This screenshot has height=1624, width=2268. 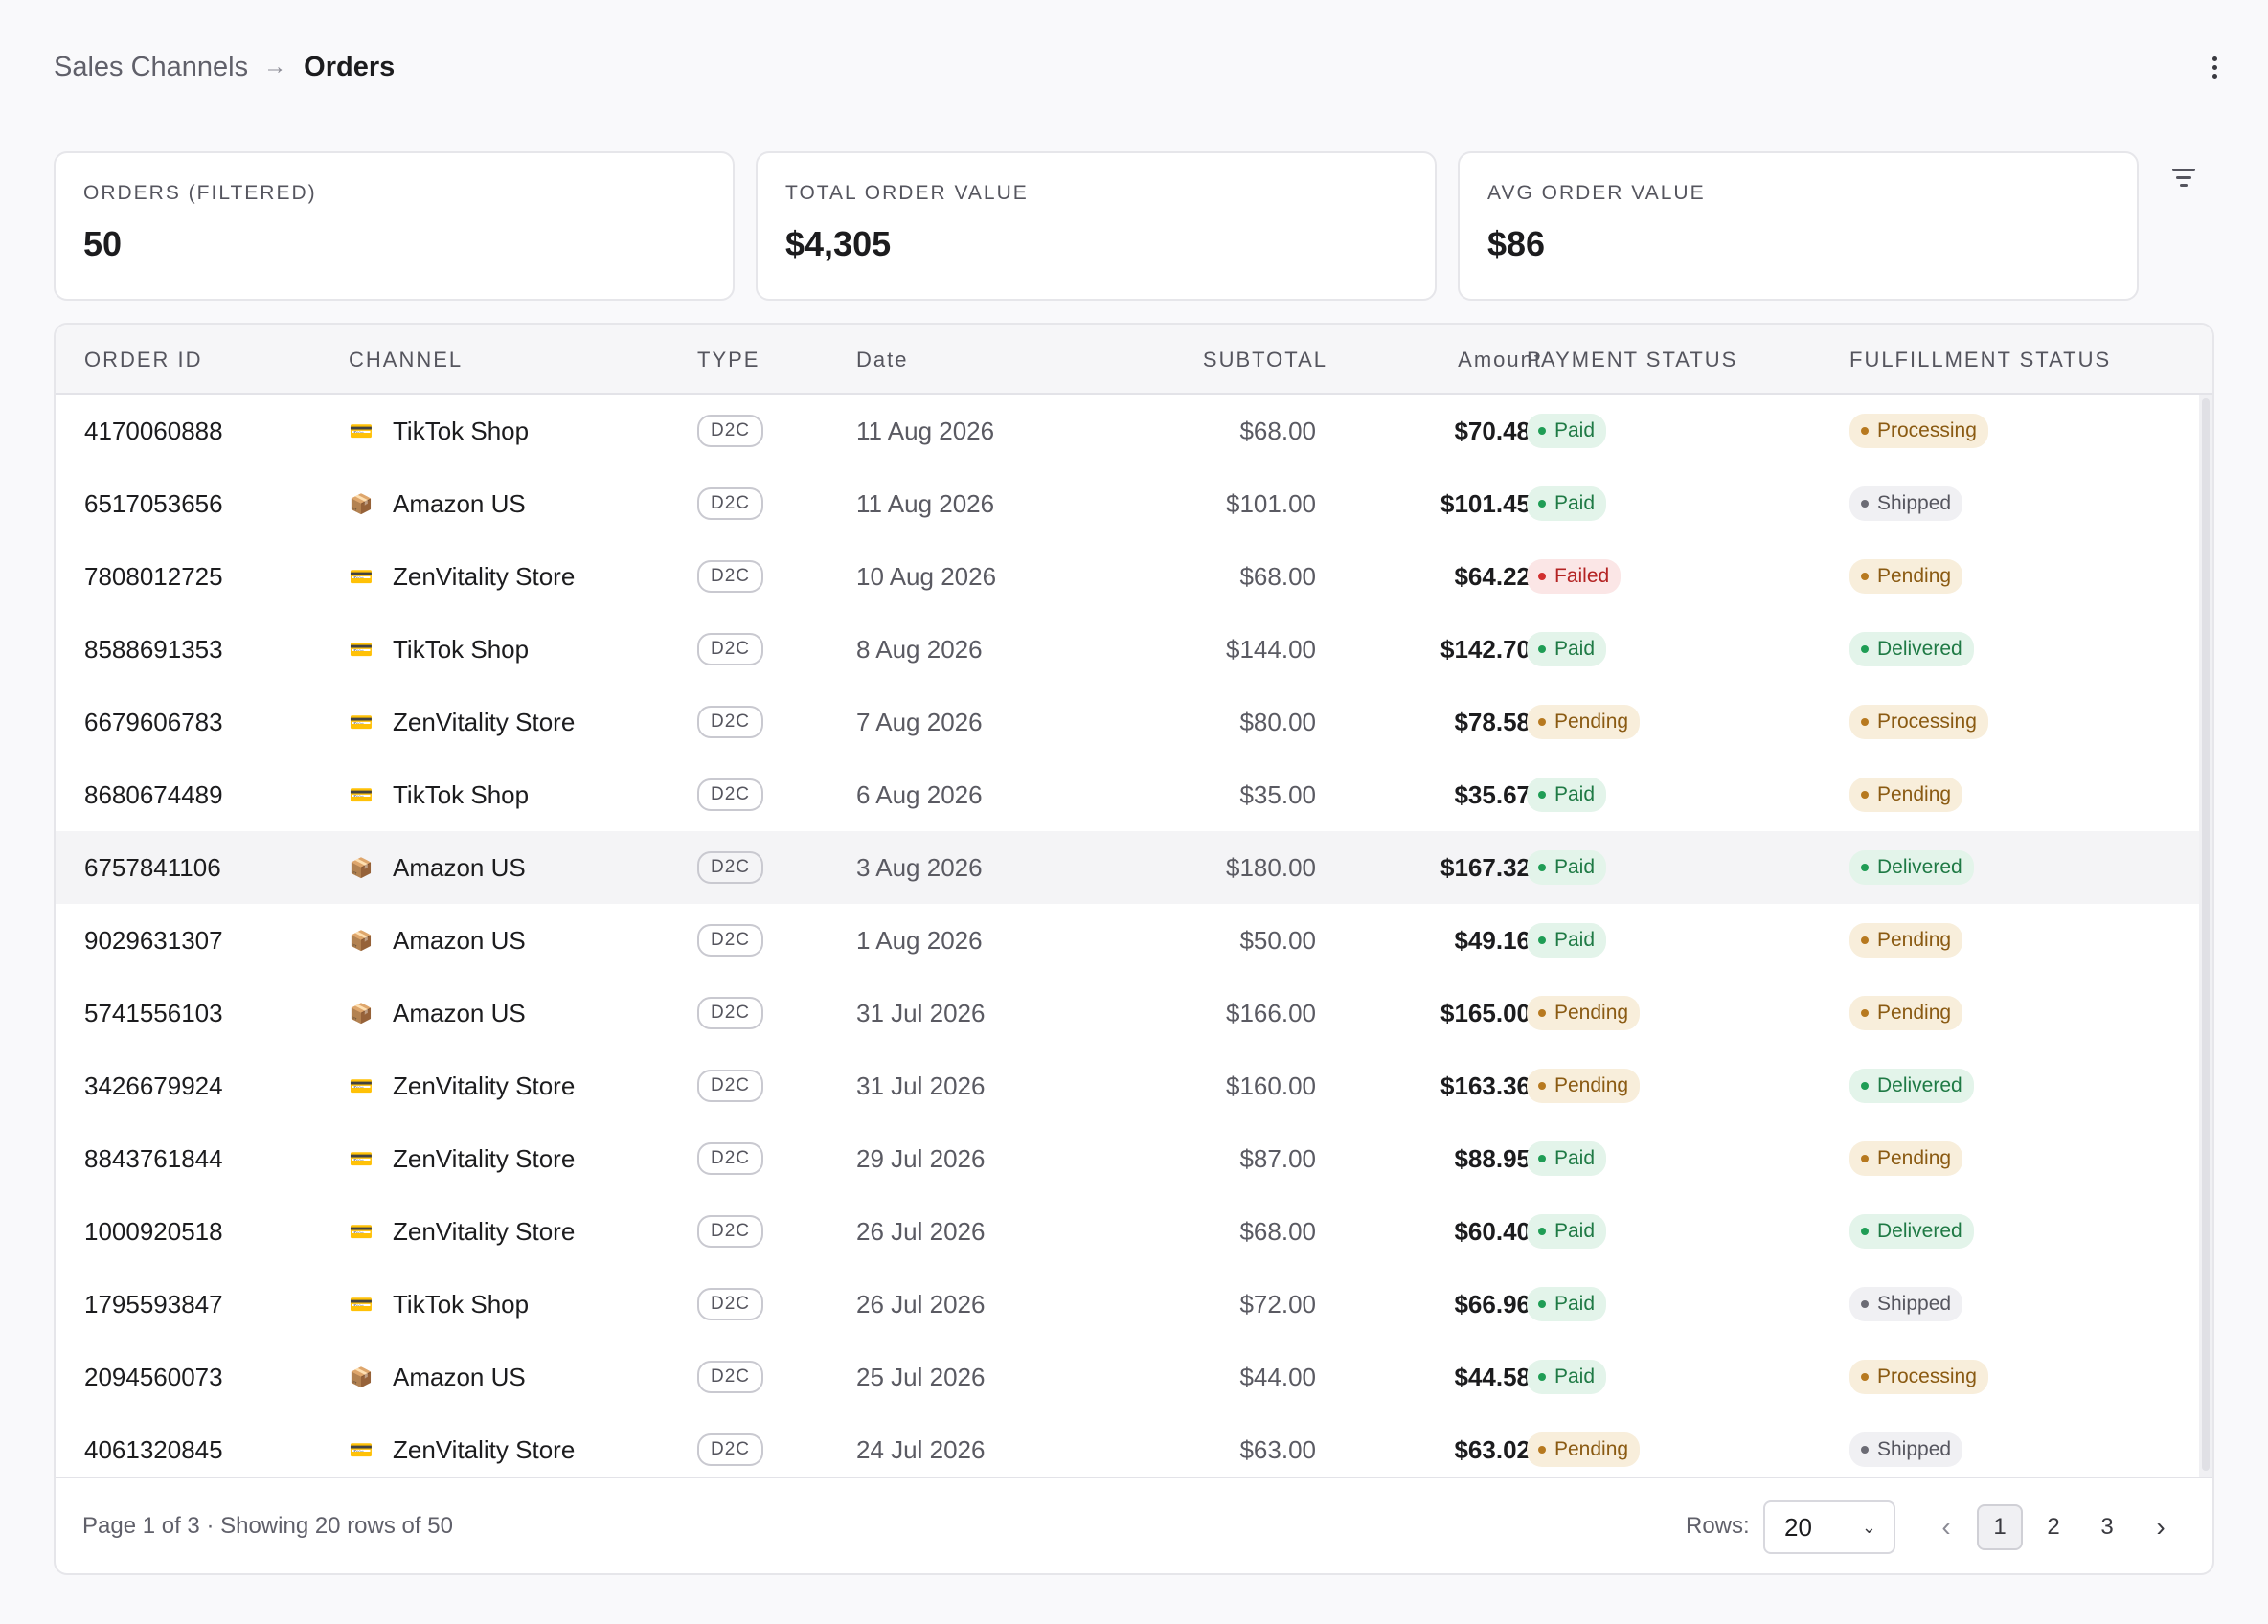 What do you see at coordinates (153, 1449) in the screenshot?
I see `order-id: 4061320845` at bounding box center [153, 1449].